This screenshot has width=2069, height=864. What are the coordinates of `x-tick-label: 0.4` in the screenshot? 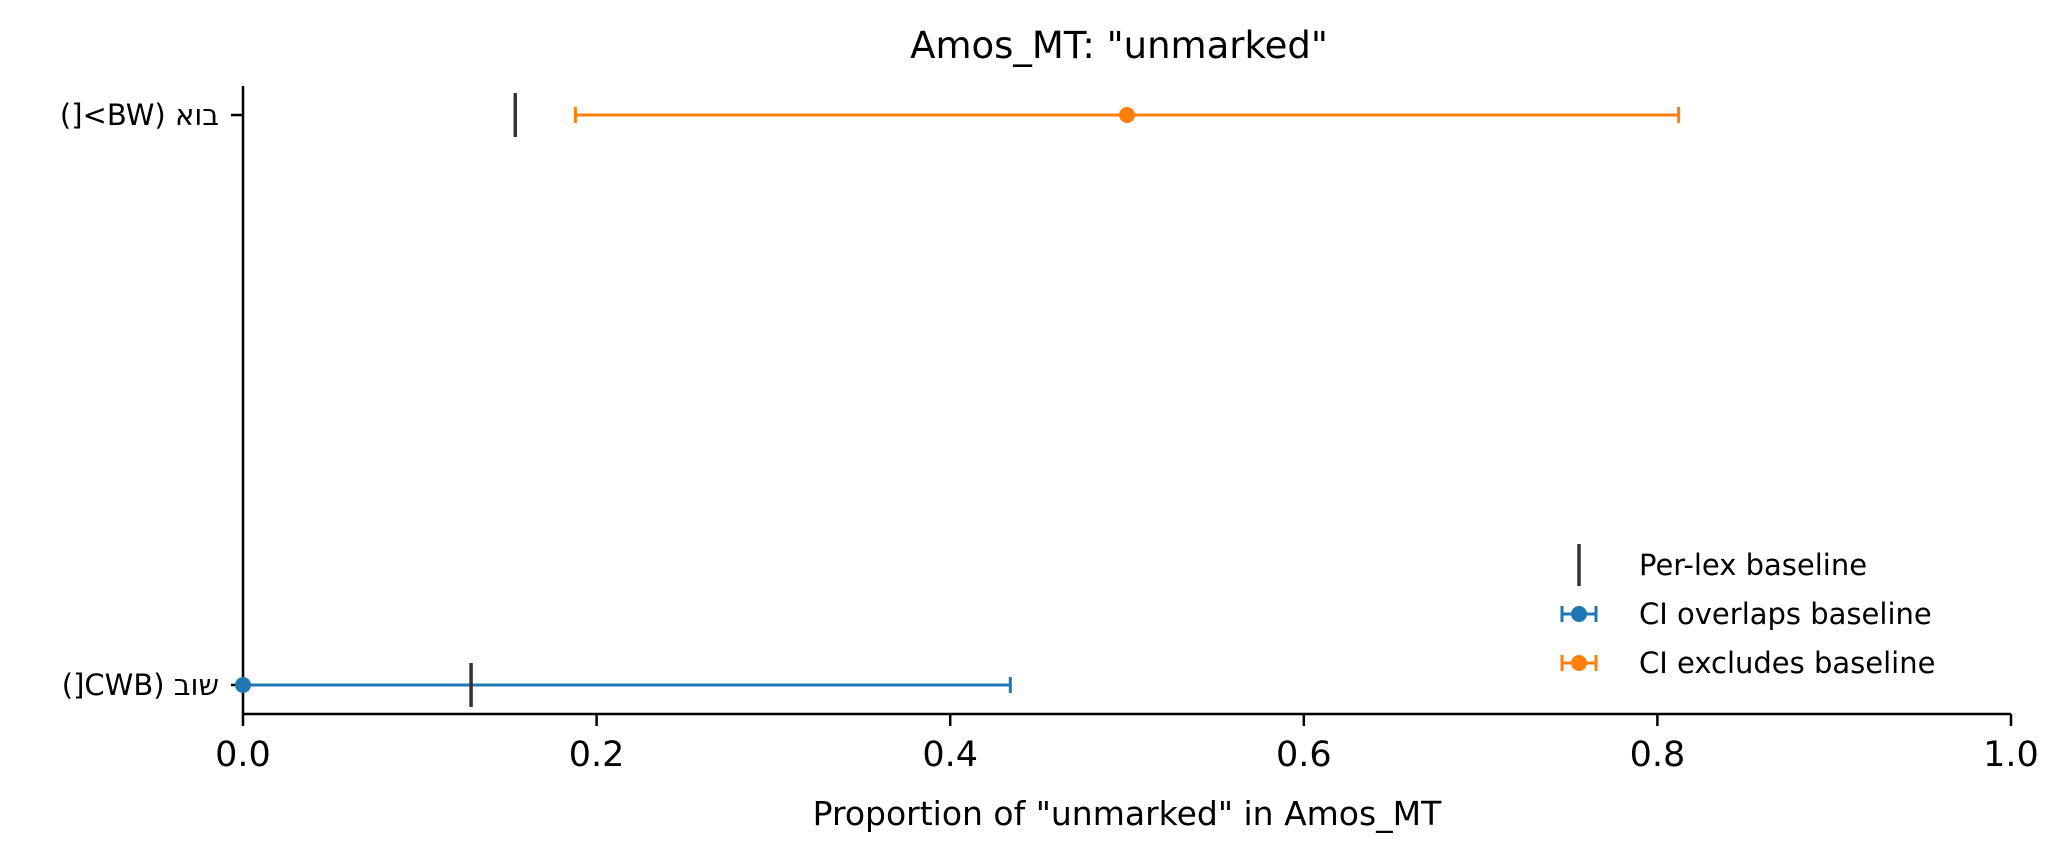 It's located at (950, 755).